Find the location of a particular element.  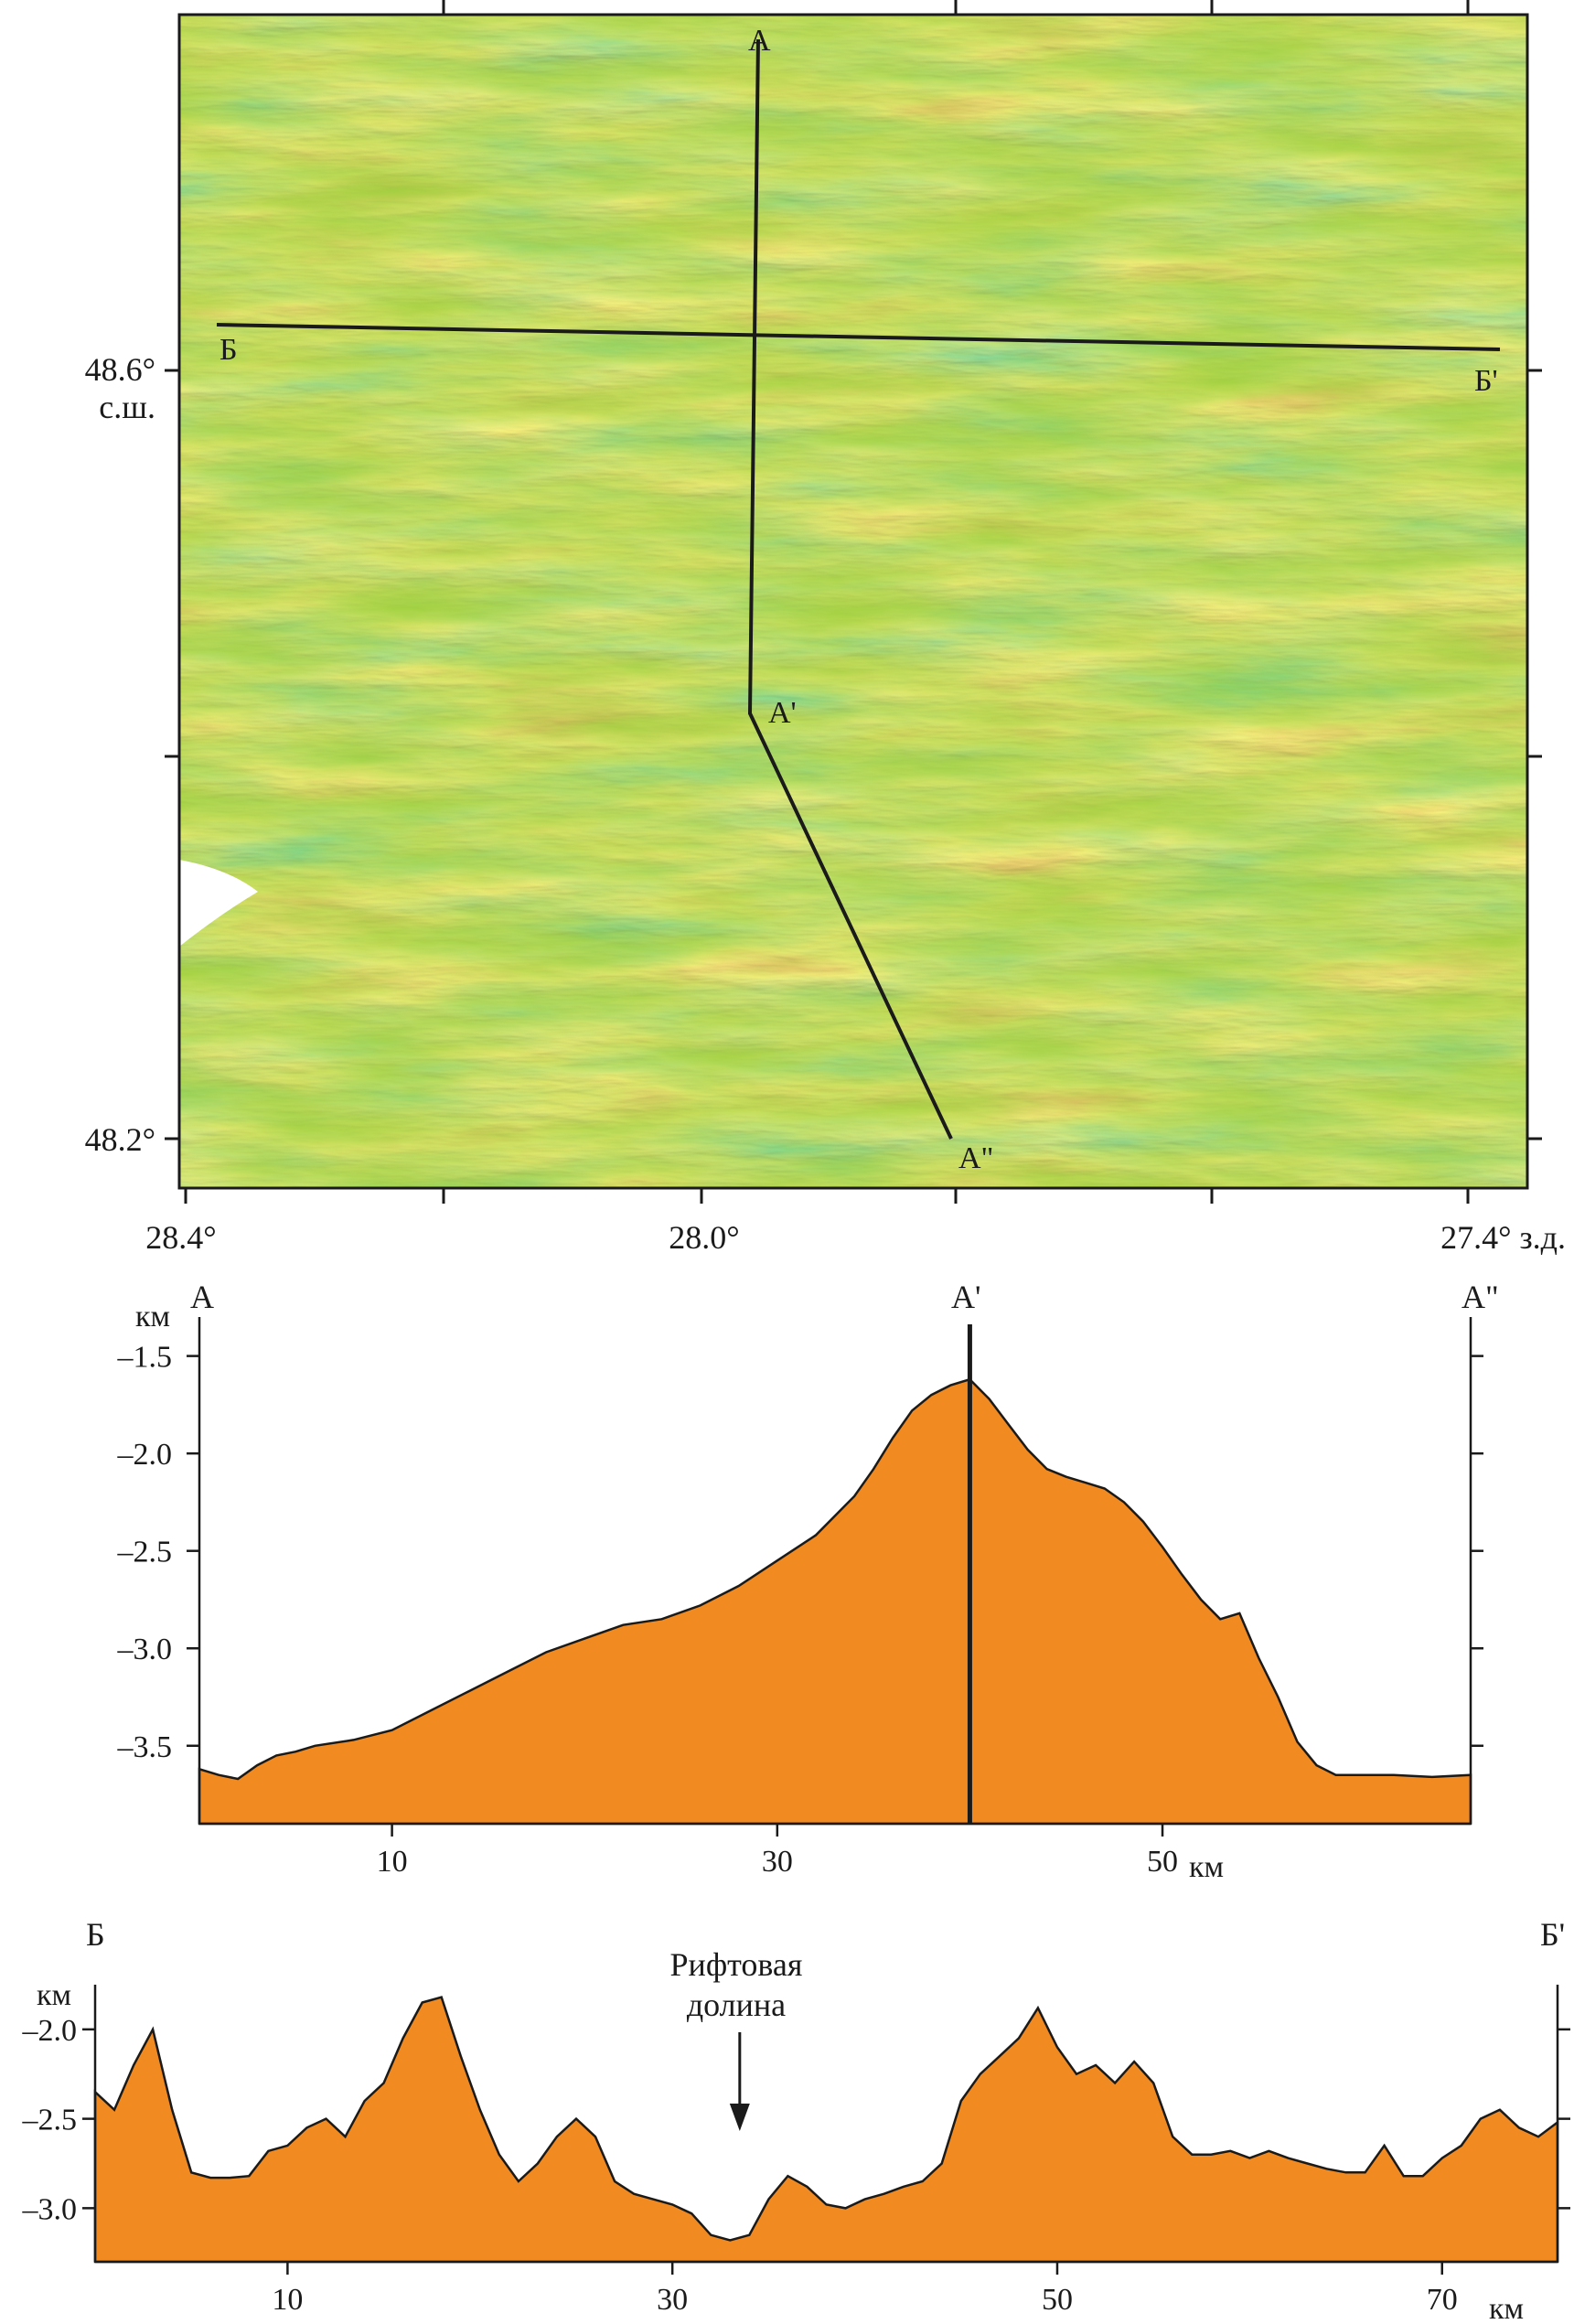

pb-ytick-label-2: –3.0 is located at coordinates (50, 2209).